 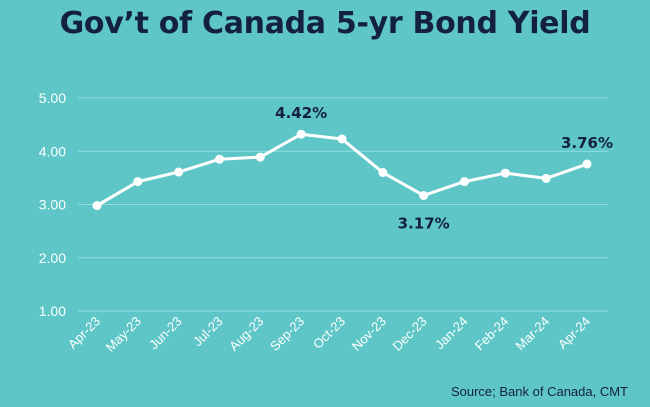 I want to click on x-tick-label: May-23, so click(x=123, y=334).